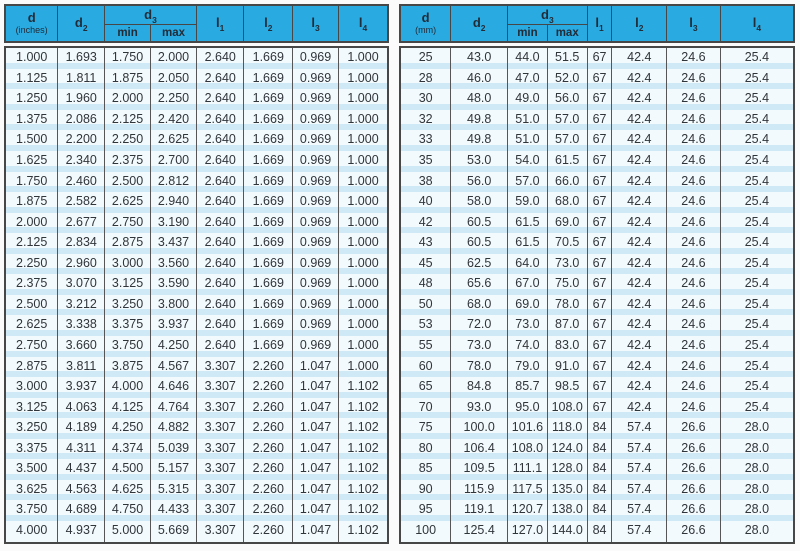 The image size is (800, 551). What do you see at coordinates (567, 449) in the screenshot?
I see `table-cell: 124.0` at bounding box center [567, 449].